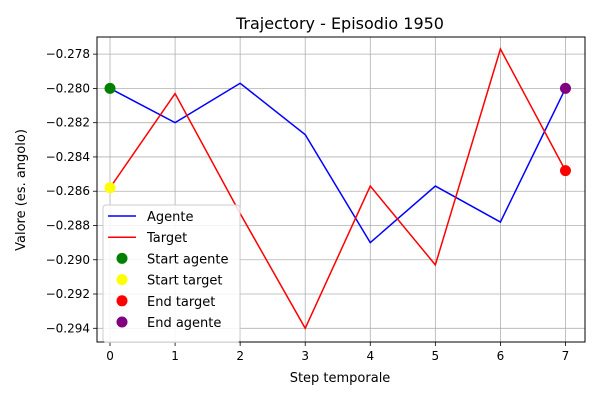 The height and width of the screenshot is (400, 600). Describe the element at coordinates (68, 54) in the screenshot. I see `y-tick-label: −0.278` at that location.